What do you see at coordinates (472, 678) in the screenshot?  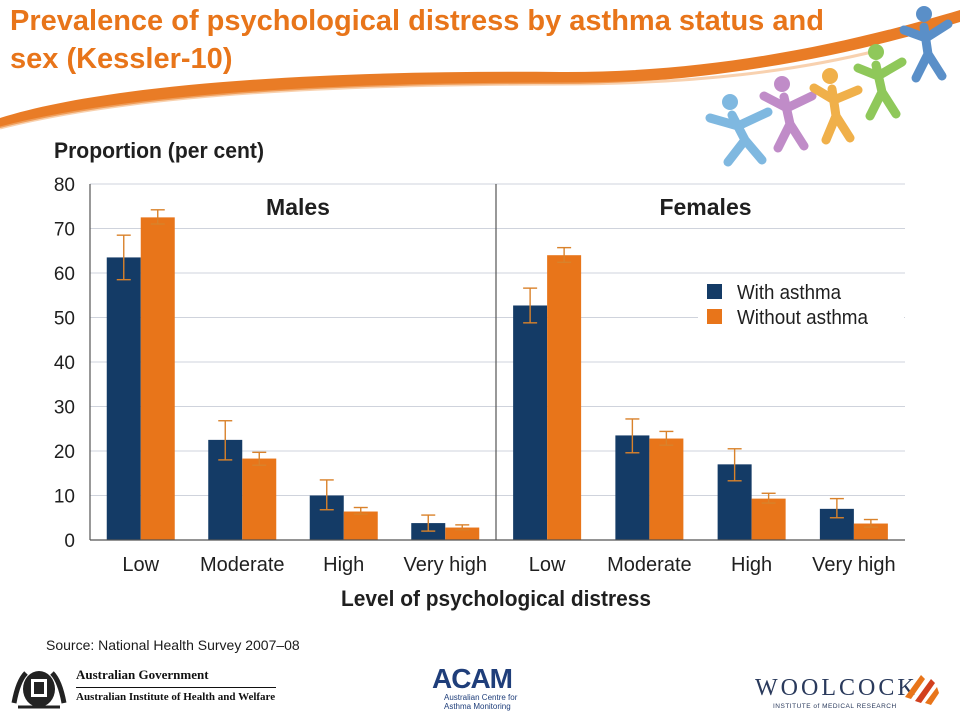 I see `acam-wordmark: ACAM` at bounding box center [472, 678].